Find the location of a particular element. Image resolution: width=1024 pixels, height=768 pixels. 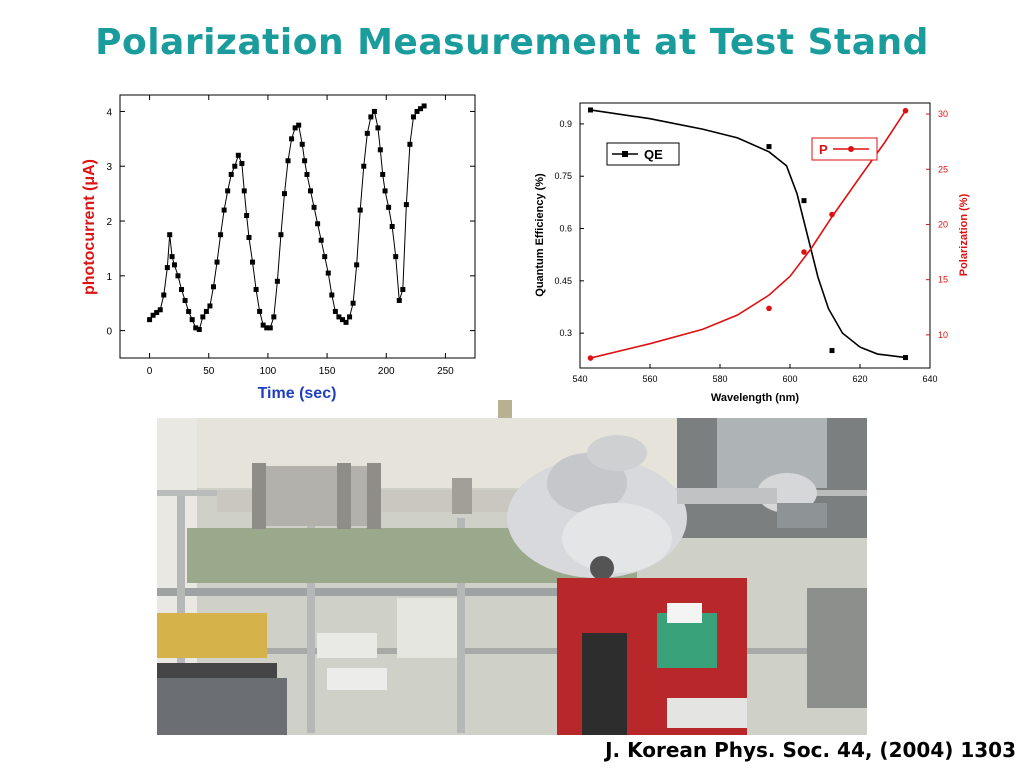

y-tick-label-left: 0.3 is located at coordinates (565, 333).